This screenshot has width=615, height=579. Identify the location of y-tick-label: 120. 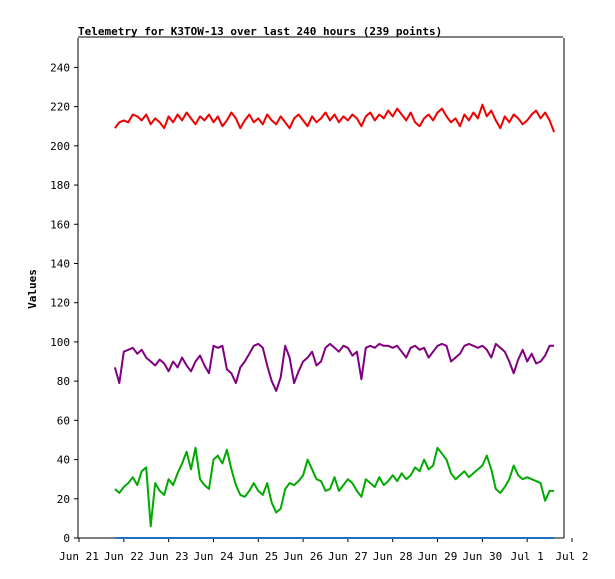
(60, 303).